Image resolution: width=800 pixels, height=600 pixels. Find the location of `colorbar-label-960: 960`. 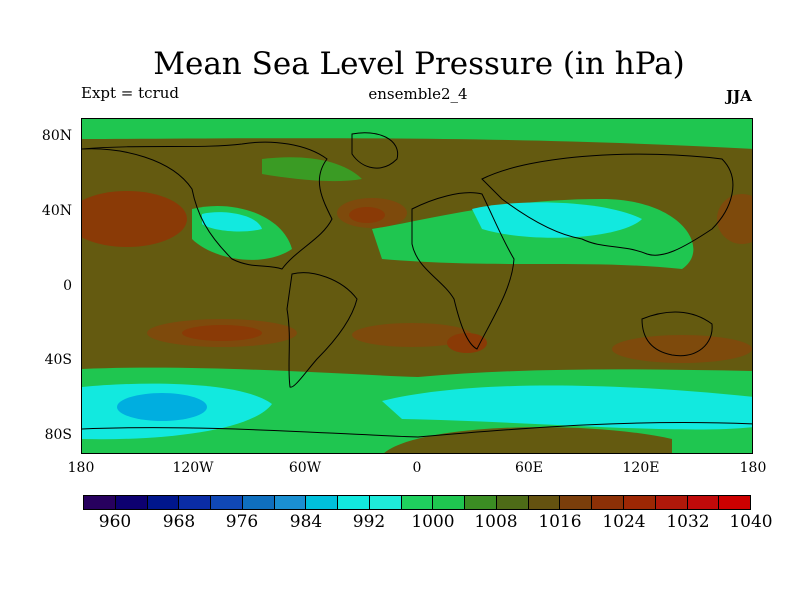

colorbar-label-960: 960 is located at coordinates (115, 522).